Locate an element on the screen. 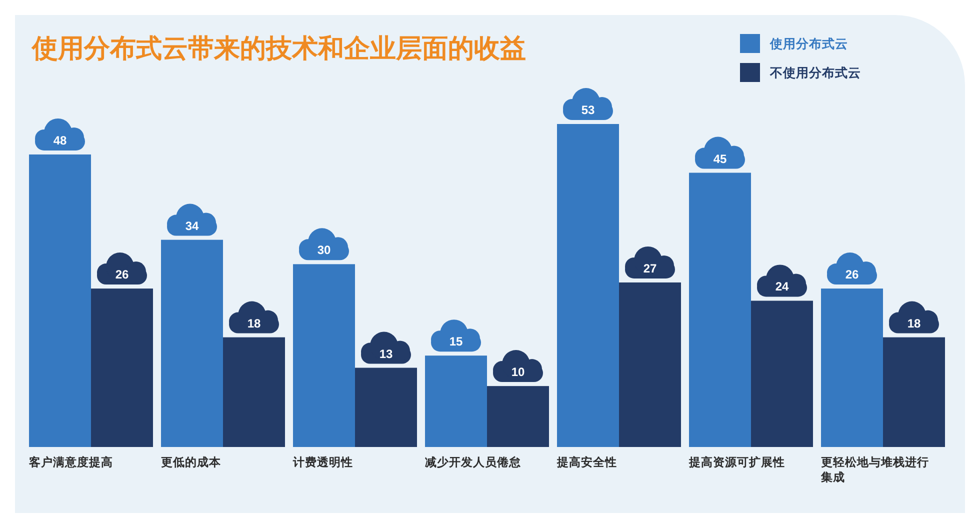 This screenshot has width=975, height=529. data-label: 30 is located at coordinates (324, 250).